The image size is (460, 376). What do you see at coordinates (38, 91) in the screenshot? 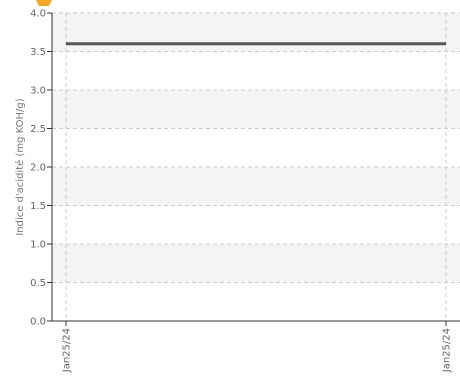
I see `y-tick-label: 3.0` at bounding box center [38, 91].